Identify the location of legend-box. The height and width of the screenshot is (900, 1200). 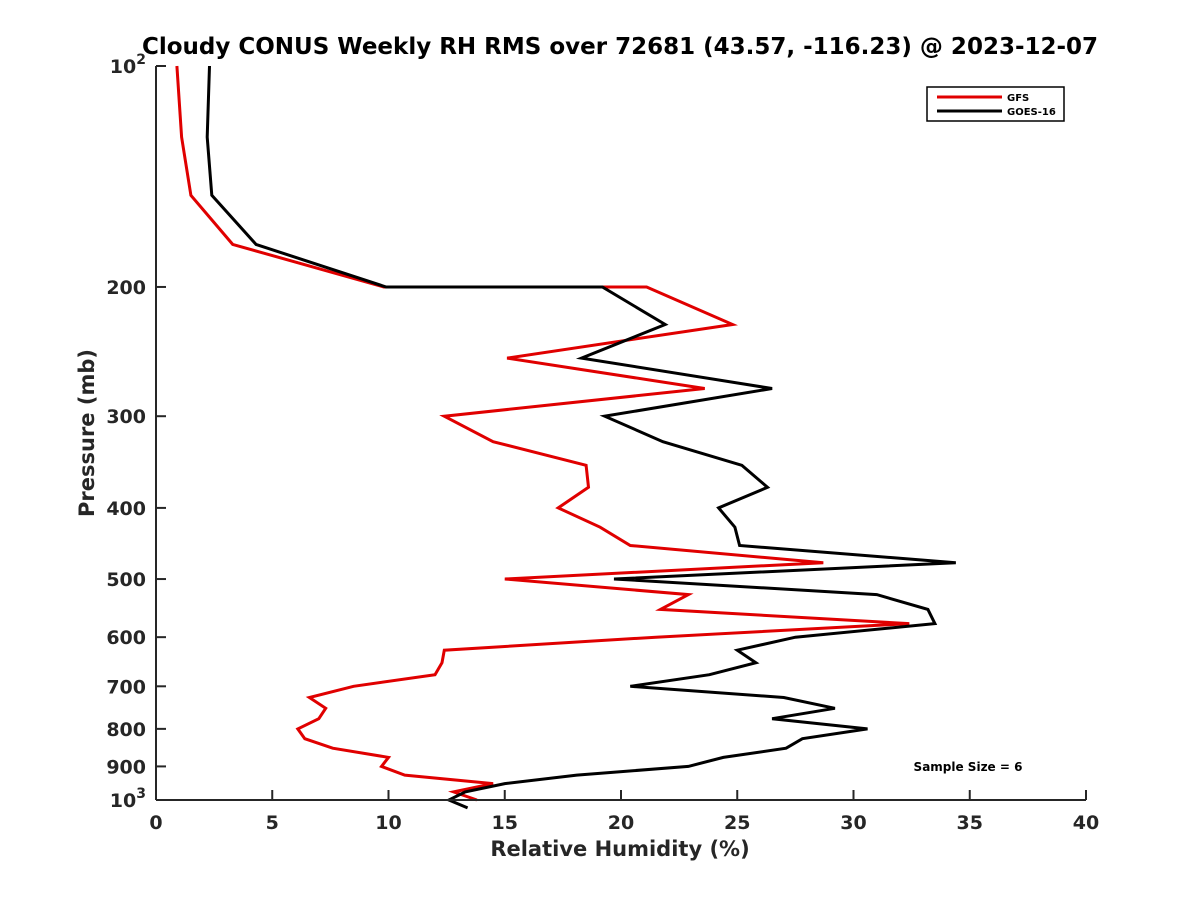
(995, 104).